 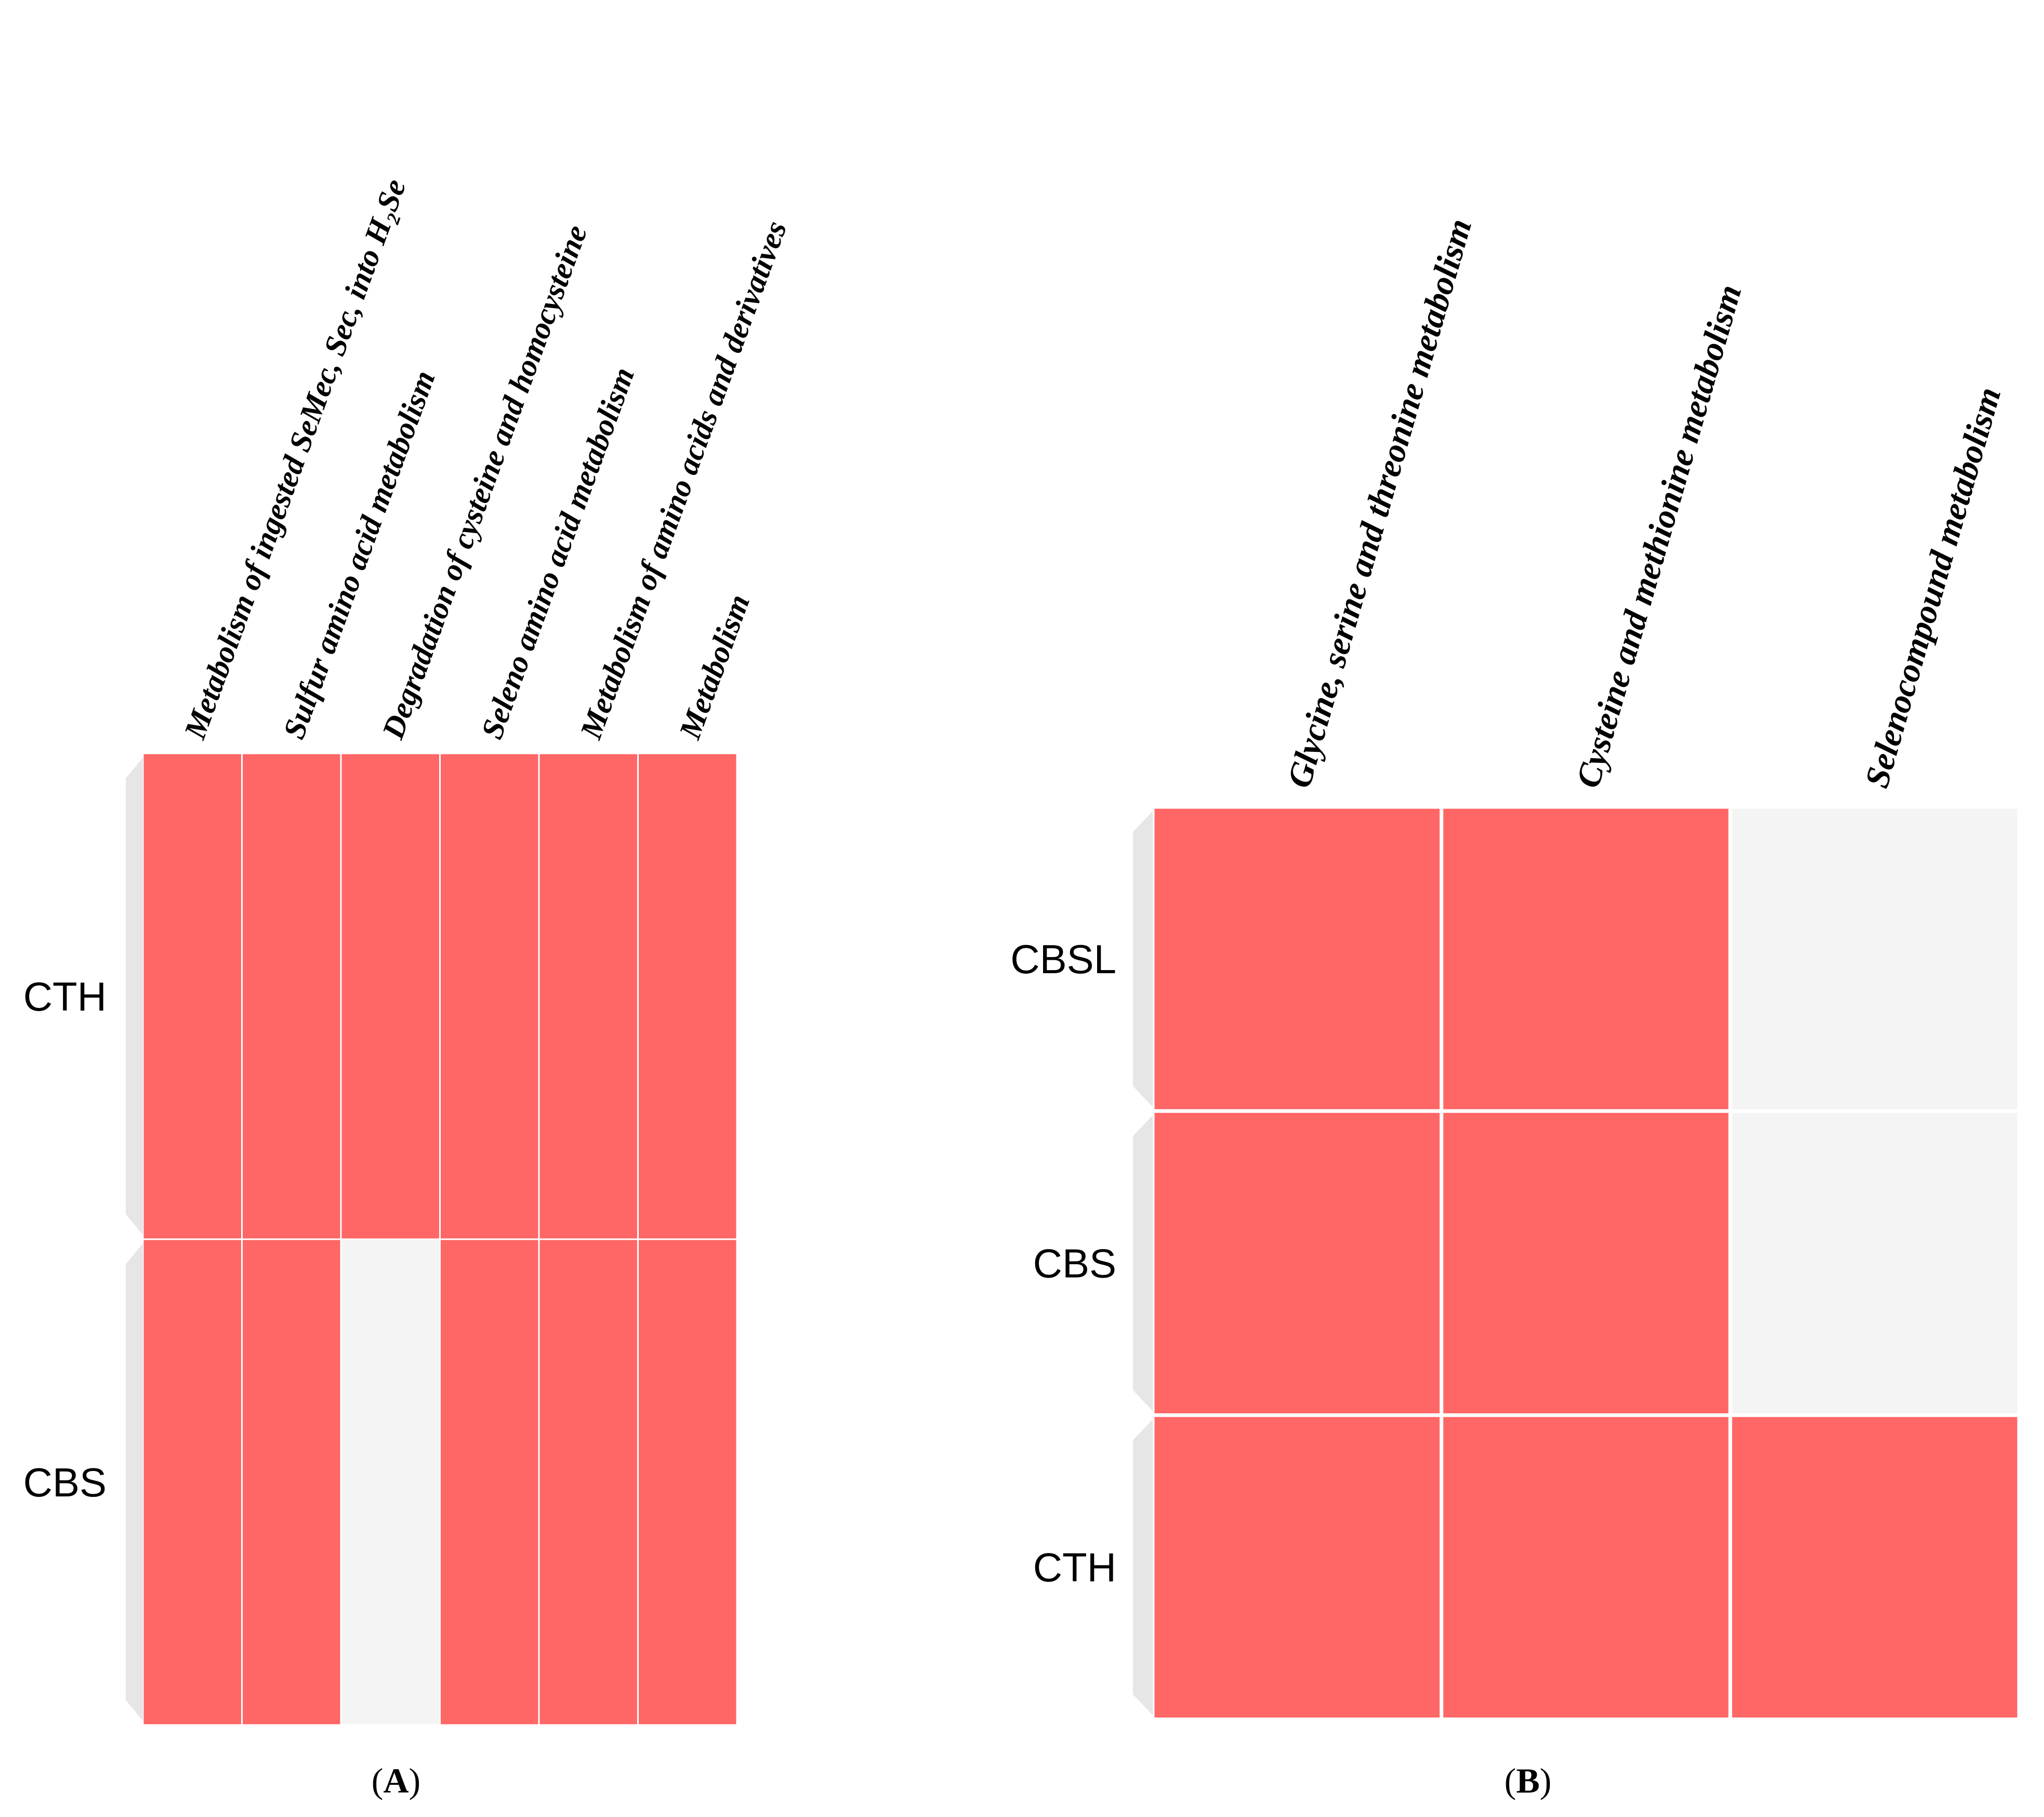 What do you see at coordinates (1074, 1568) in the screenshot?
I see `row-label-b-cth: CTH` at bounding box center [1074, 1568].